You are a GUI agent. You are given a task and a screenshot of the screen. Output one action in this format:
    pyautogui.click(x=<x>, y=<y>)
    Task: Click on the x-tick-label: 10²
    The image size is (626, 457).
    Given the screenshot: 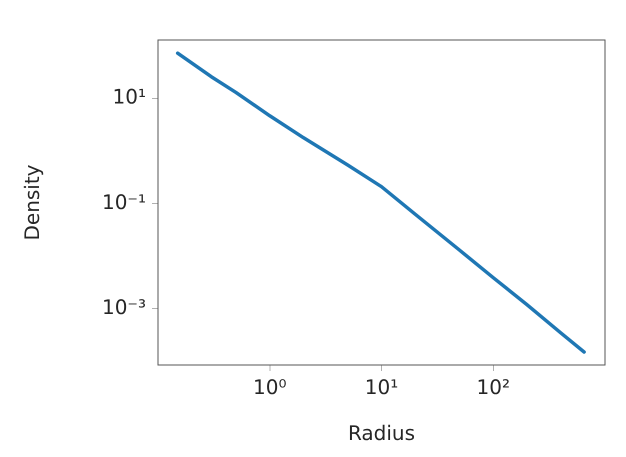 What is the action you would take?
    pyautogui.click(x=493, y=387)
    